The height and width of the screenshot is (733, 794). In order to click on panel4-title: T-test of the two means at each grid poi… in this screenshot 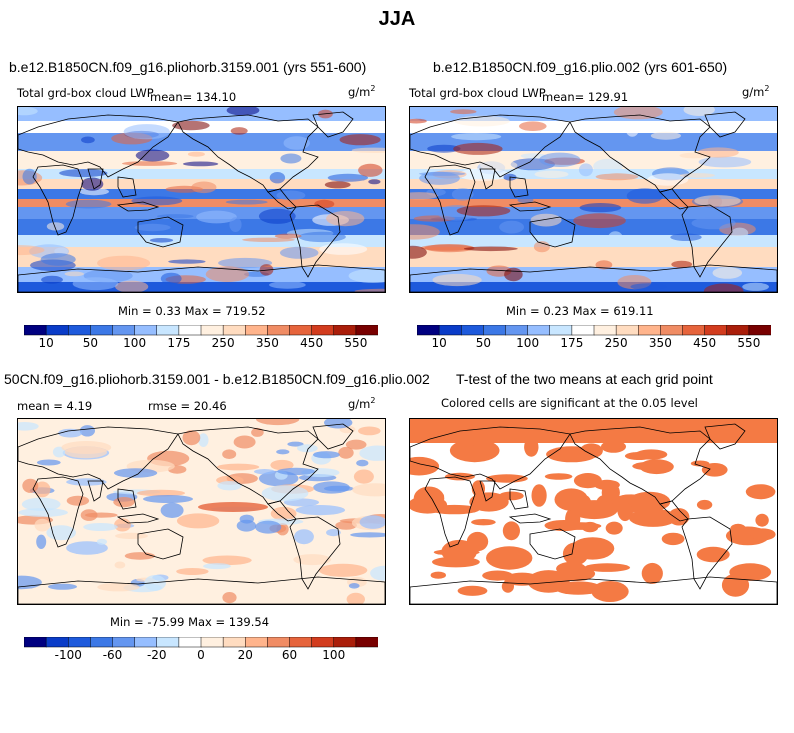, I will do `click(584, 379)`.